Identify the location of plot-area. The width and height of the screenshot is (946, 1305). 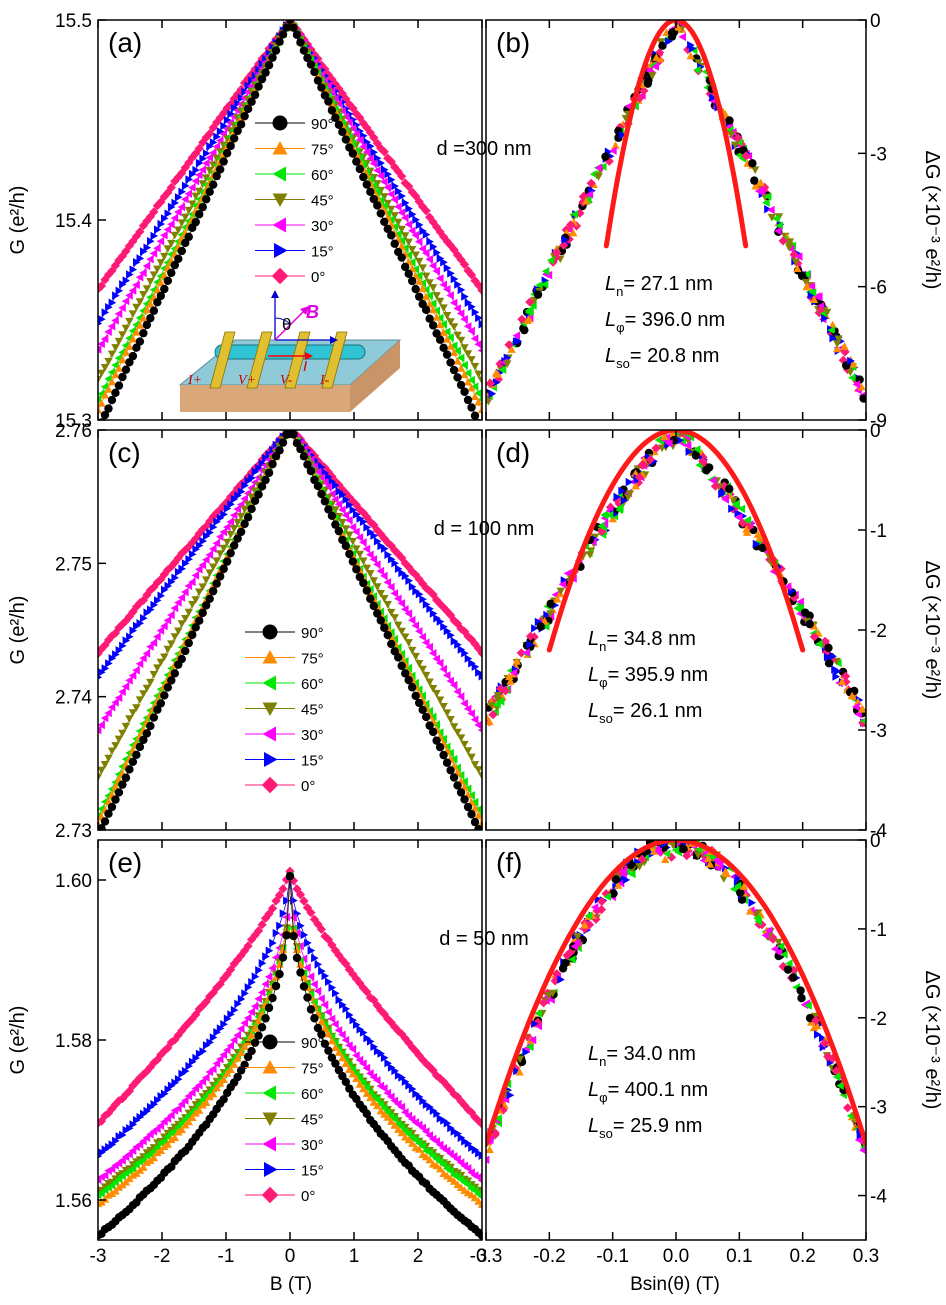
(676, 213).